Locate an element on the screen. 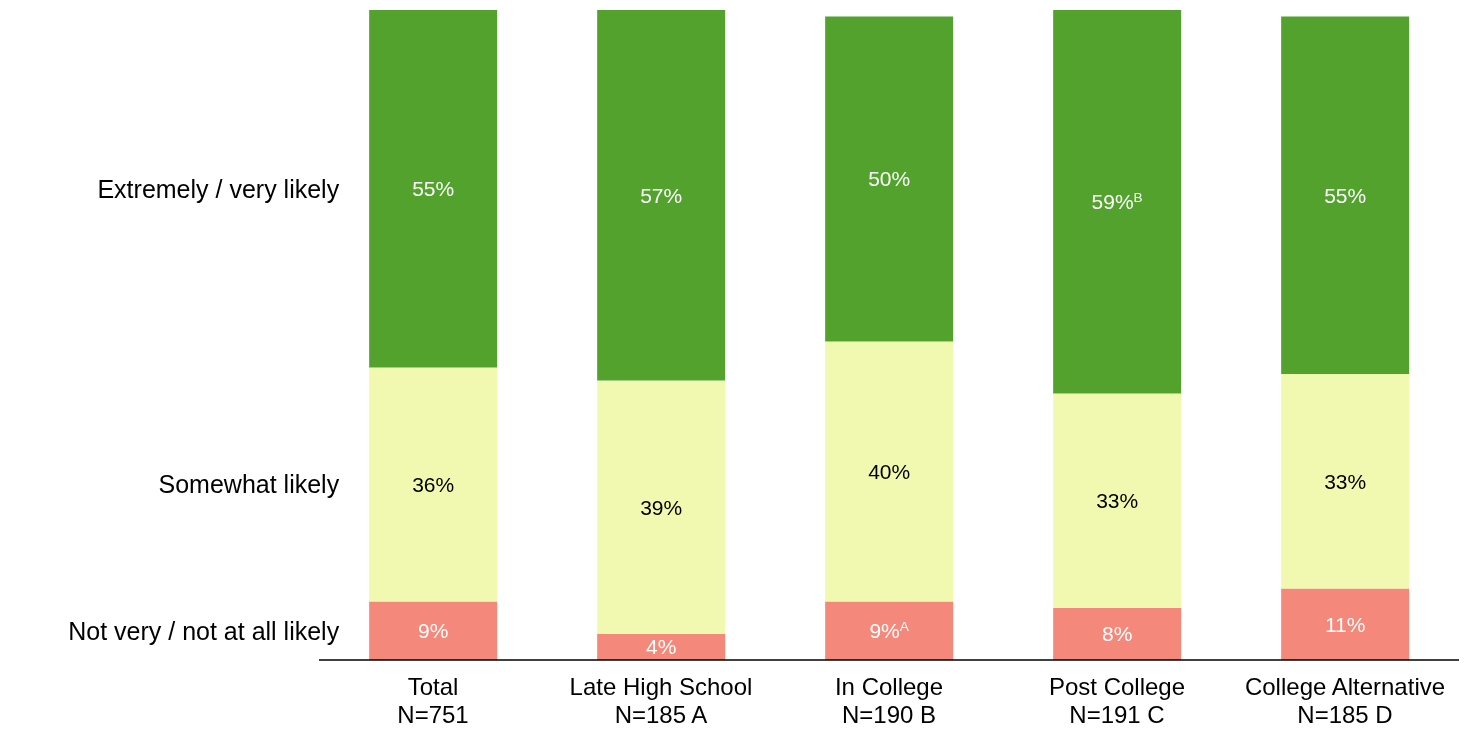 This screenshot has width=1471, height=735. data-label: 8% is located at coordinates (1117, 634).